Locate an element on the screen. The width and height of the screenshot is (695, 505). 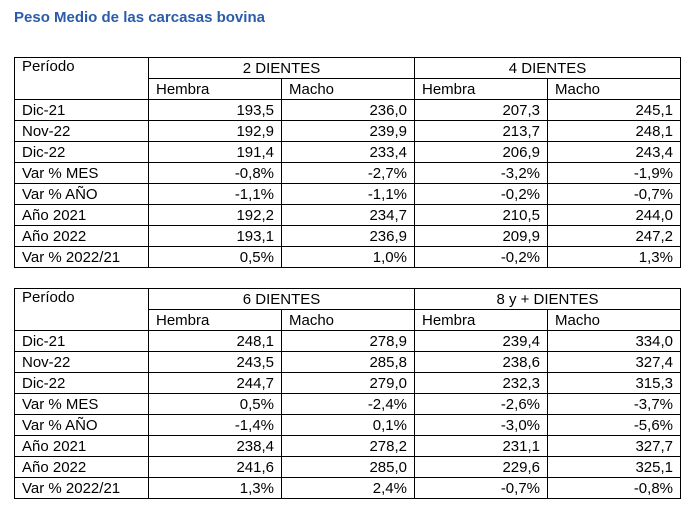
value-cell: 213,7 is located at coordinates (481, 131).